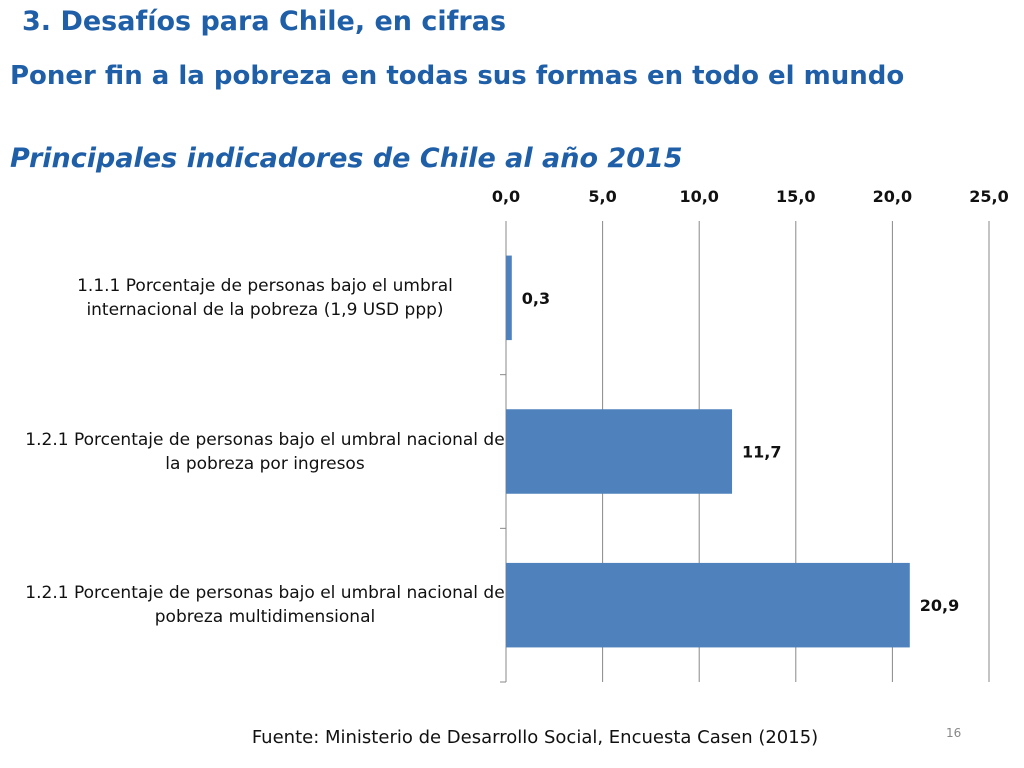  I want to click on x-tick-label: 25,0, so click(988, 196).